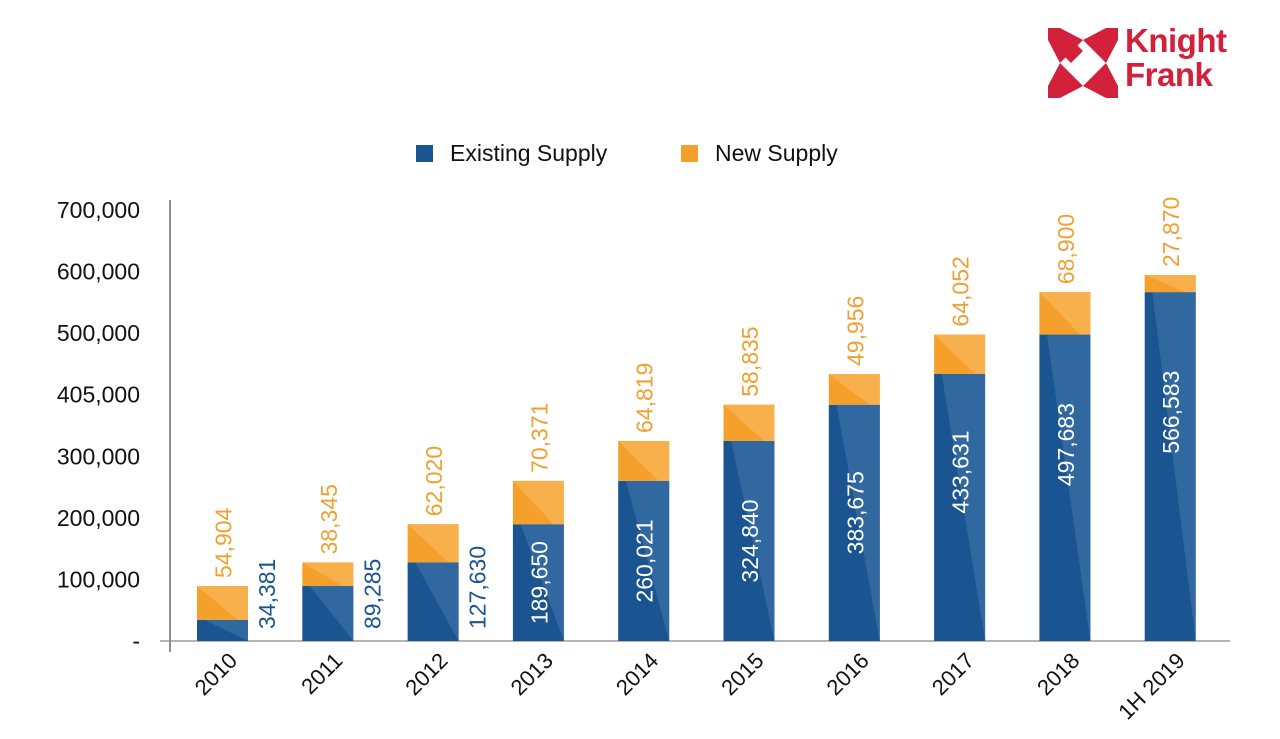 The height and width of the screenshot is (739, 1280). What do you see at coordinates (539, 438) in the screenshot?
I see `data-label-new-supply: 70,371` at bounding box center [539, 438].